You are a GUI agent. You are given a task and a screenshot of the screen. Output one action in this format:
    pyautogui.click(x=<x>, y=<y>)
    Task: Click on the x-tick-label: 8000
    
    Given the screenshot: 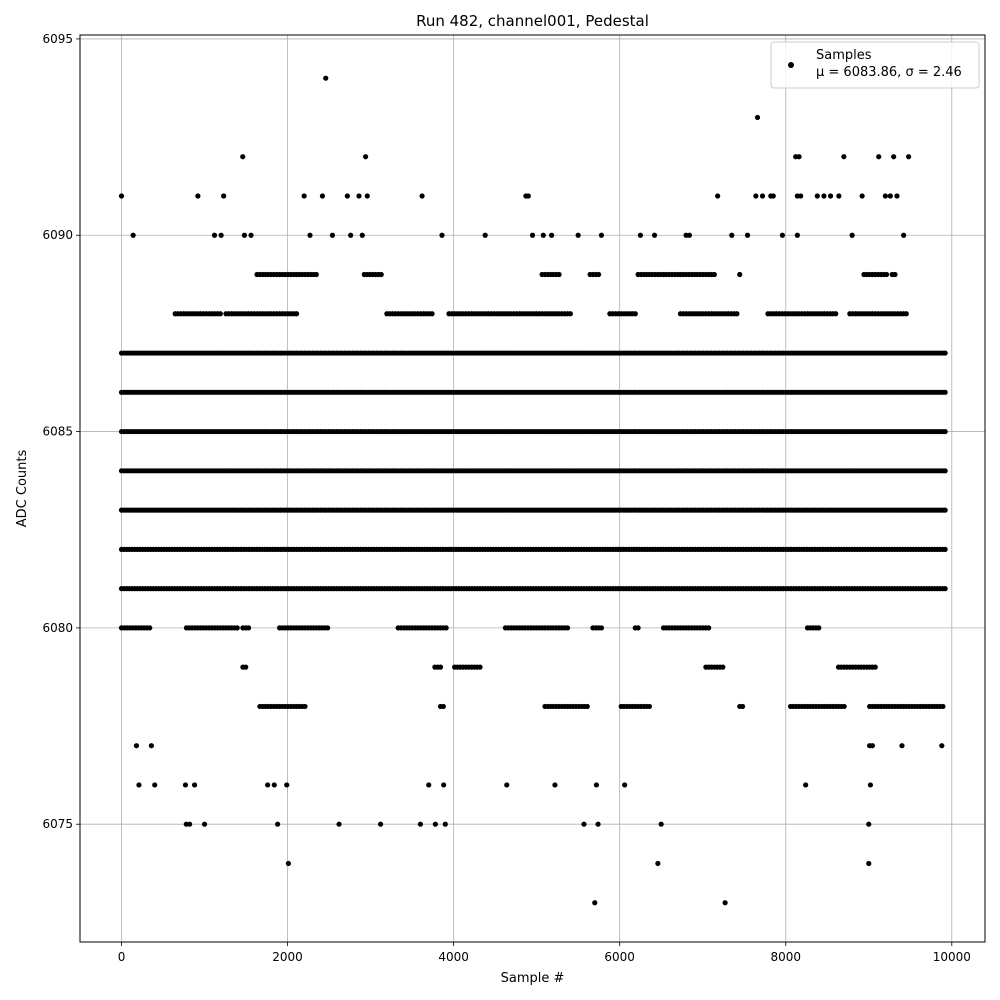 What is the action you would take?
    pyautogui.click(x=785, y=957)
    